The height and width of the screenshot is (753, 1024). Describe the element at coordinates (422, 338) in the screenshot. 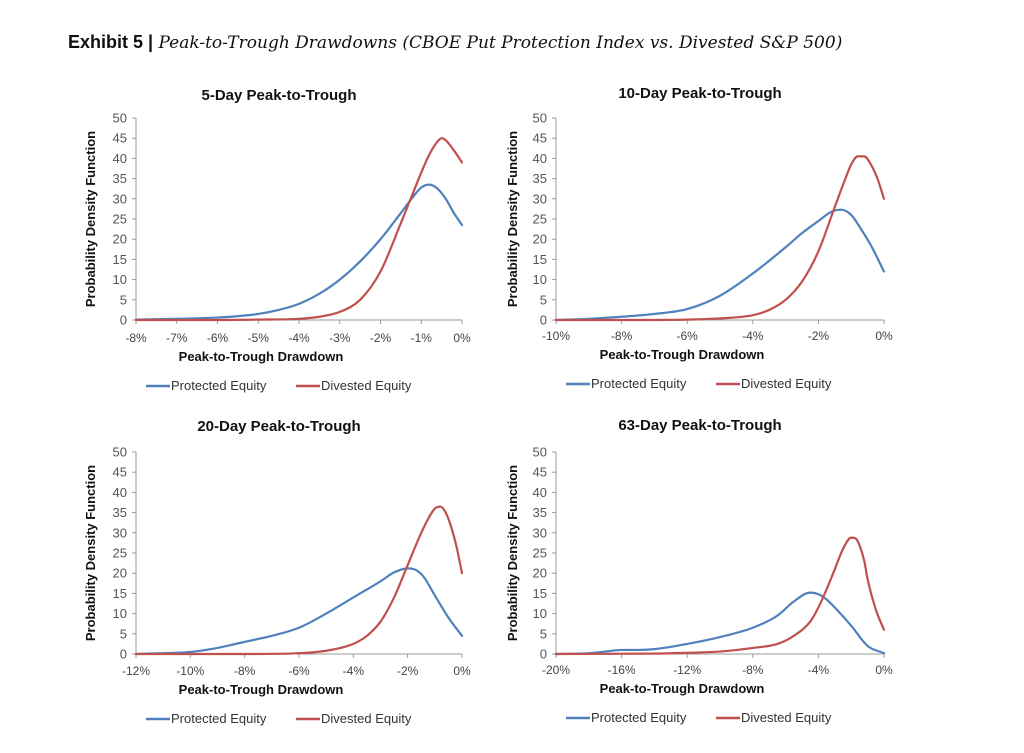

I see `x-tick-label: -1%` at that location.